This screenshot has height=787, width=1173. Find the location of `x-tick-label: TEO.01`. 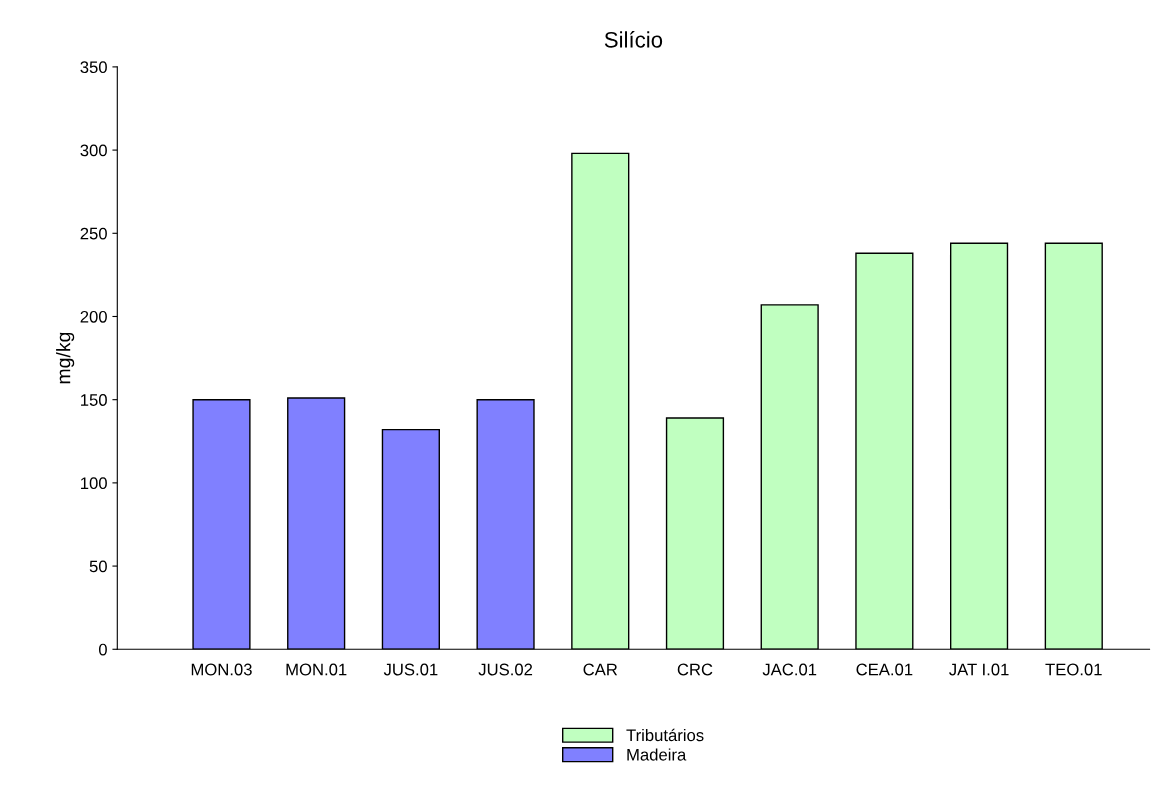

x-tick-label: TEO.01 is located at coordinates (1073, 669).